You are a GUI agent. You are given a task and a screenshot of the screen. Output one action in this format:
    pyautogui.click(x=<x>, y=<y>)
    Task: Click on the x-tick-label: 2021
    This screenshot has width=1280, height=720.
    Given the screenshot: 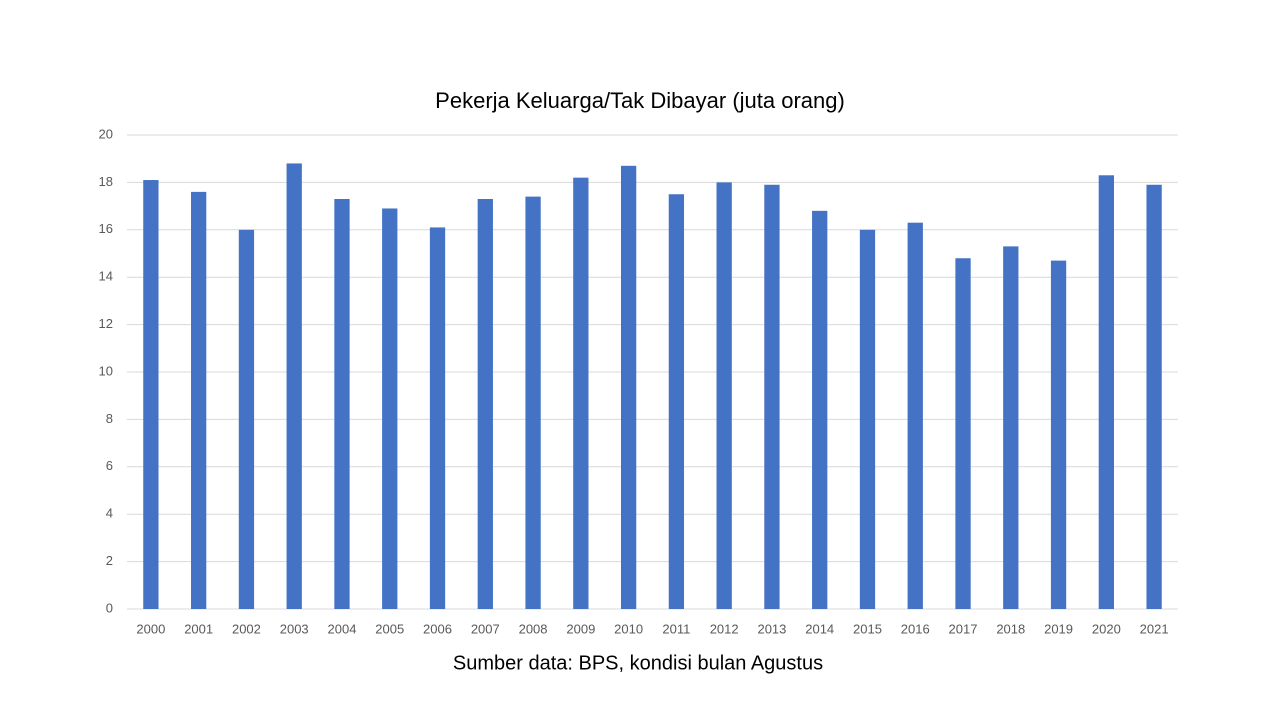 What is the action you would take?
    pyautogui.click(x=1154, y=628)
    